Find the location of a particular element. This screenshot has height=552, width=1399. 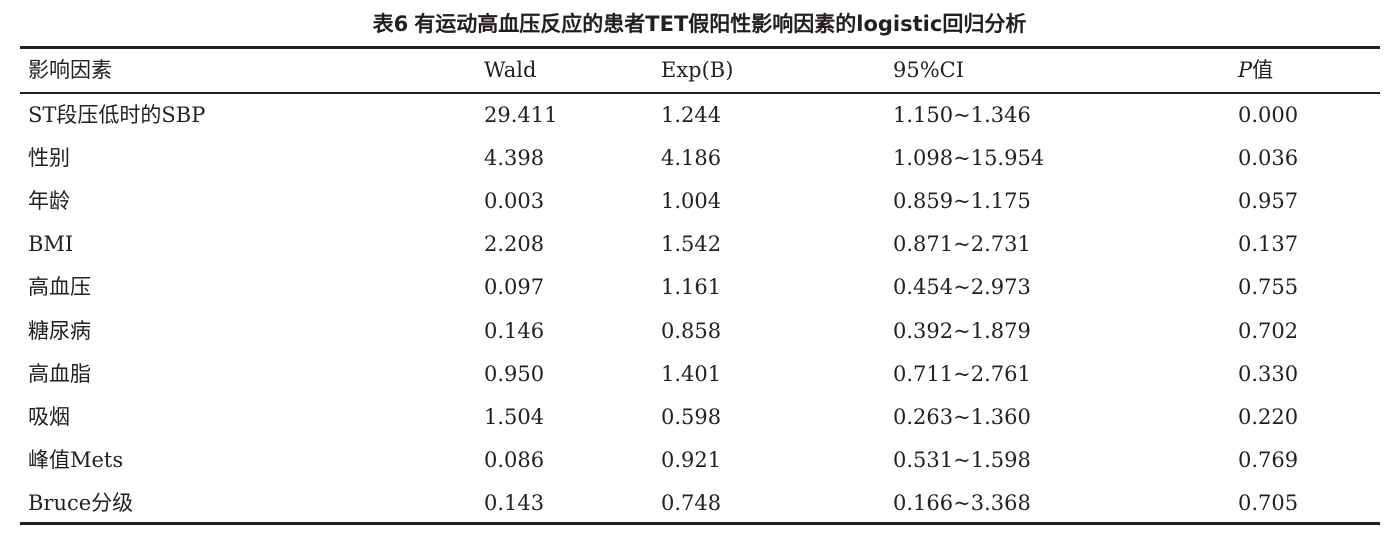

cell-ci: 1.150~1.346 is located at coordinates (962, 115).